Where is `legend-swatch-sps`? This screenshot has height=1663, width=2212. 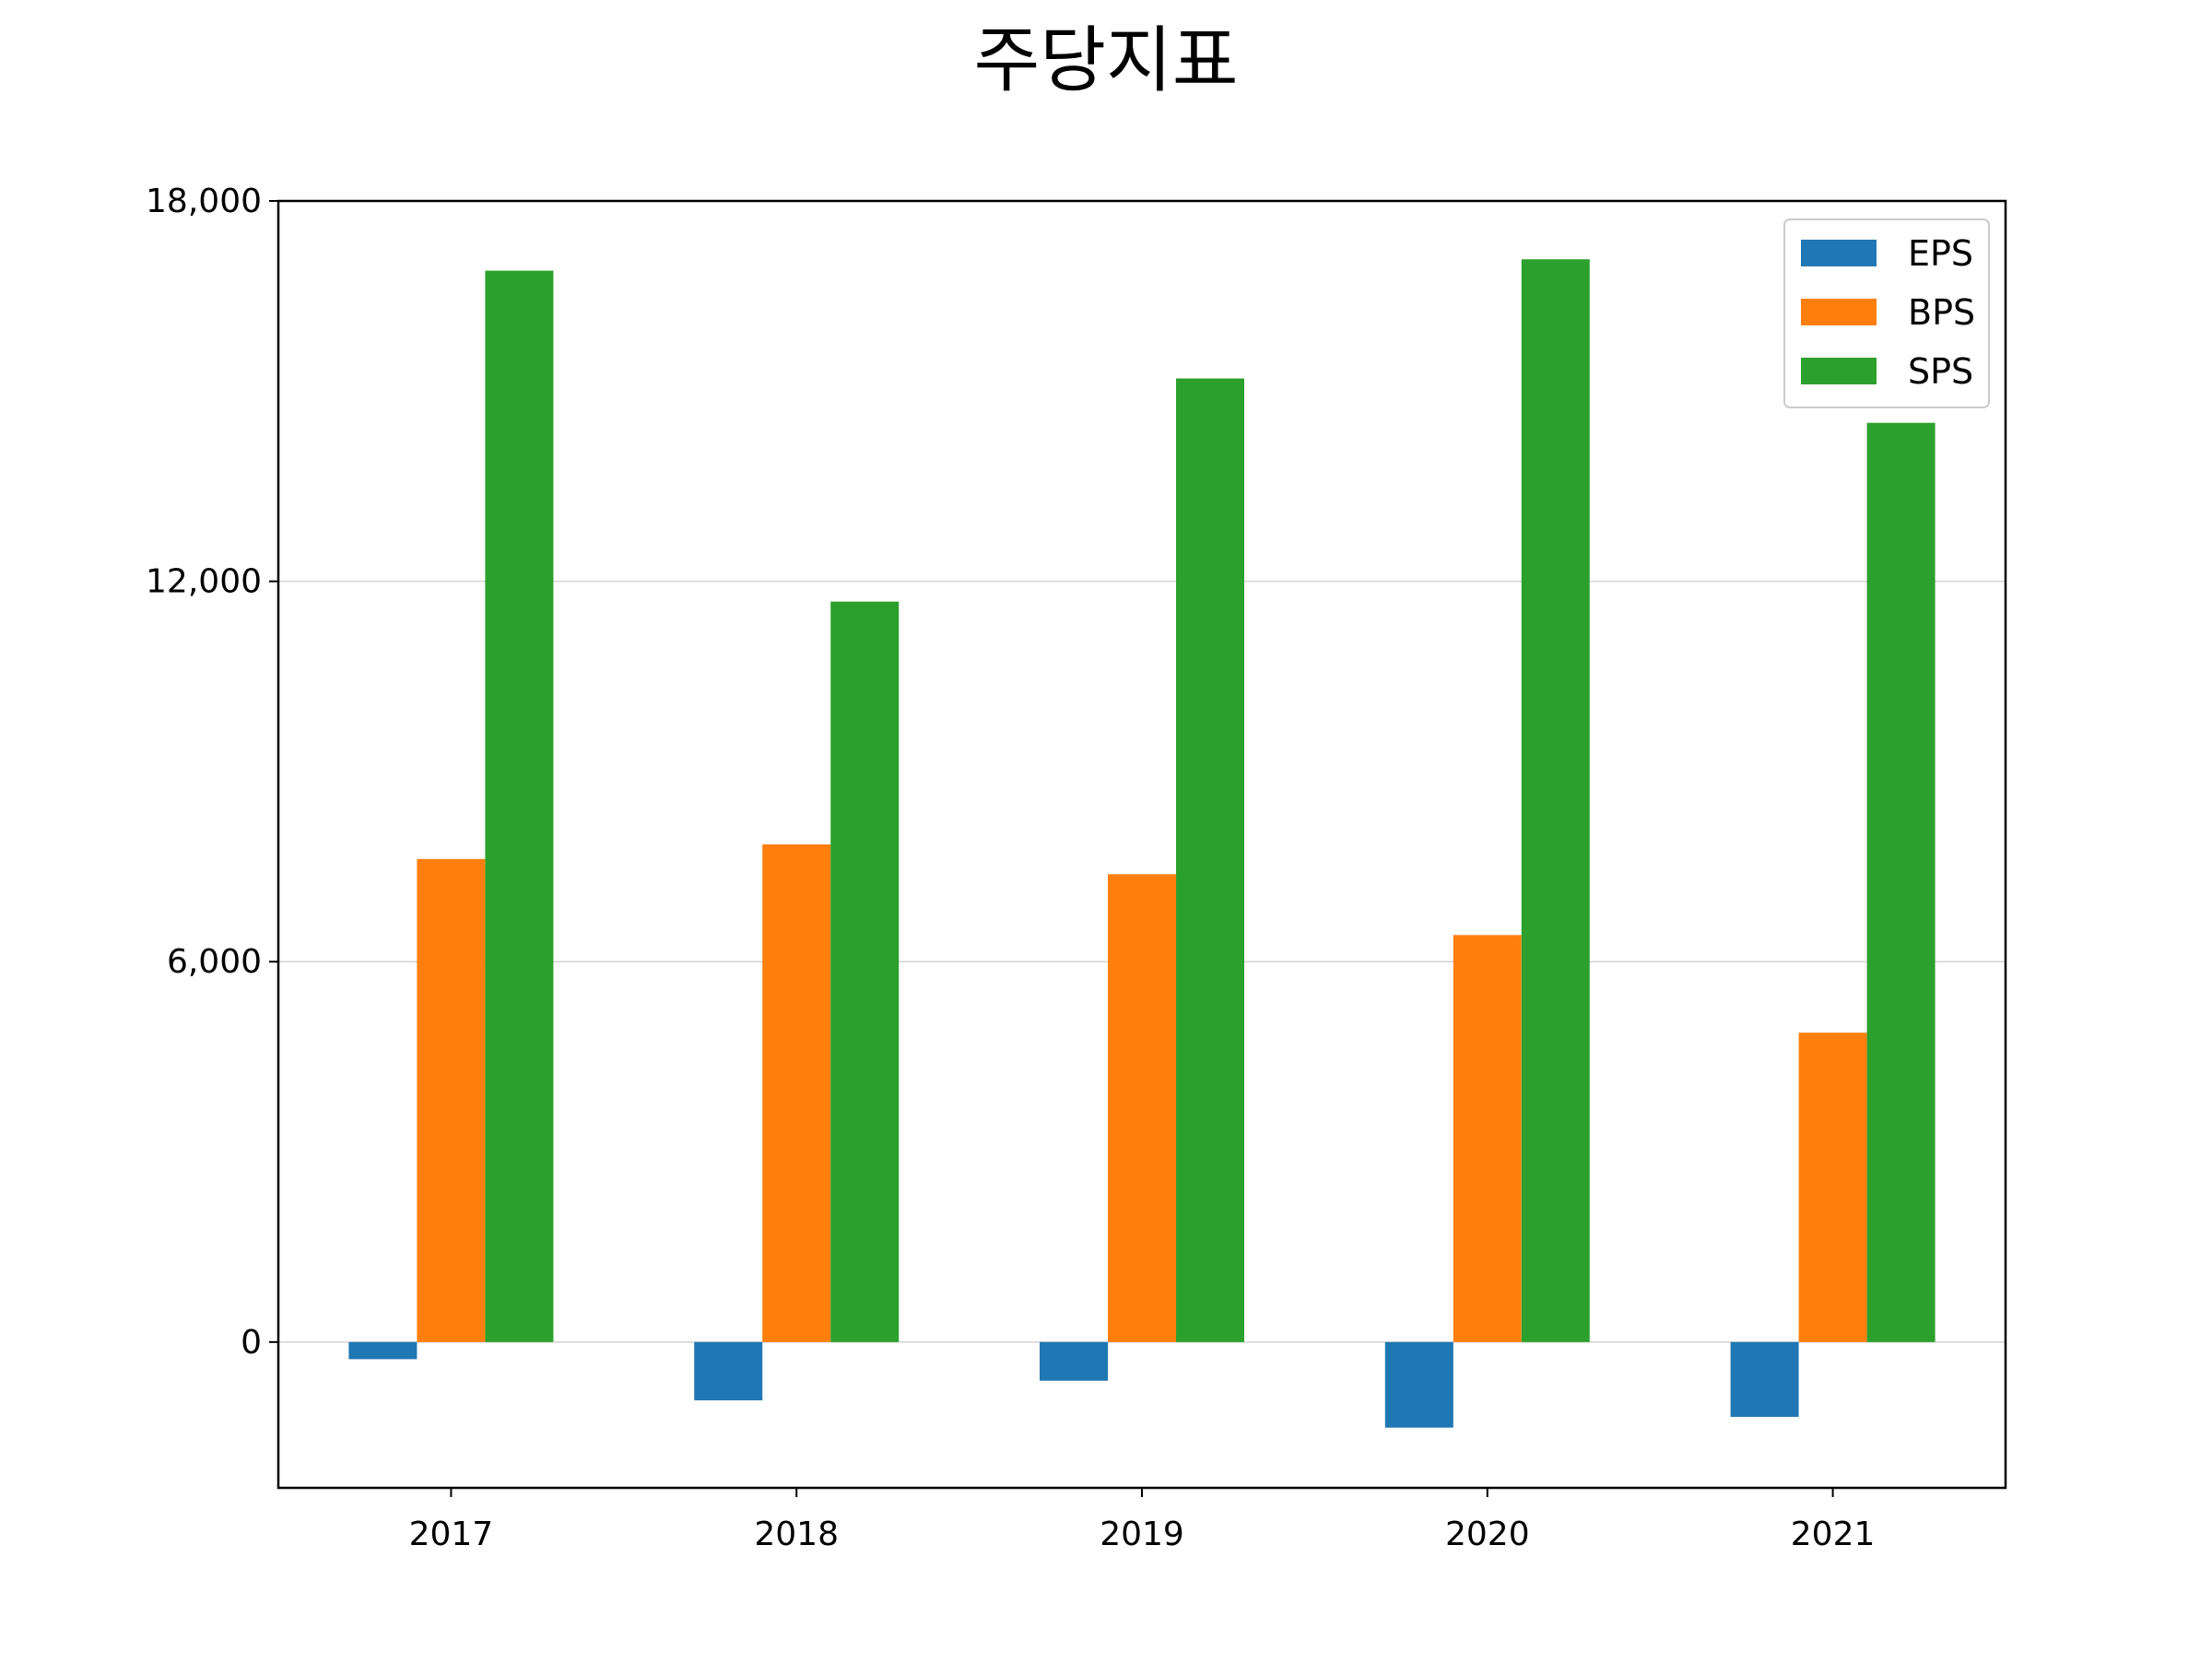
legend-swatch-sps is located at coordinates (1839, 371).